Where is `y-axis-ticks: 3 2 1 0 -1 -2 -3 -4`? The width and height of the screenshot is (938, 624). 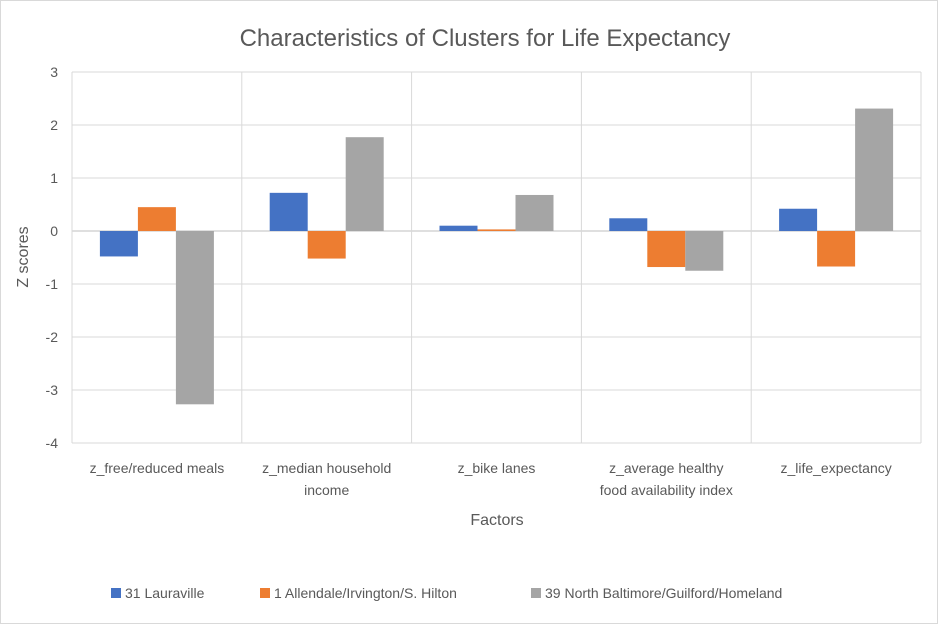
y-axis-ticks: 3 2 1 0 -1 -2 -3 -4 is located at coordinates (52, 257).